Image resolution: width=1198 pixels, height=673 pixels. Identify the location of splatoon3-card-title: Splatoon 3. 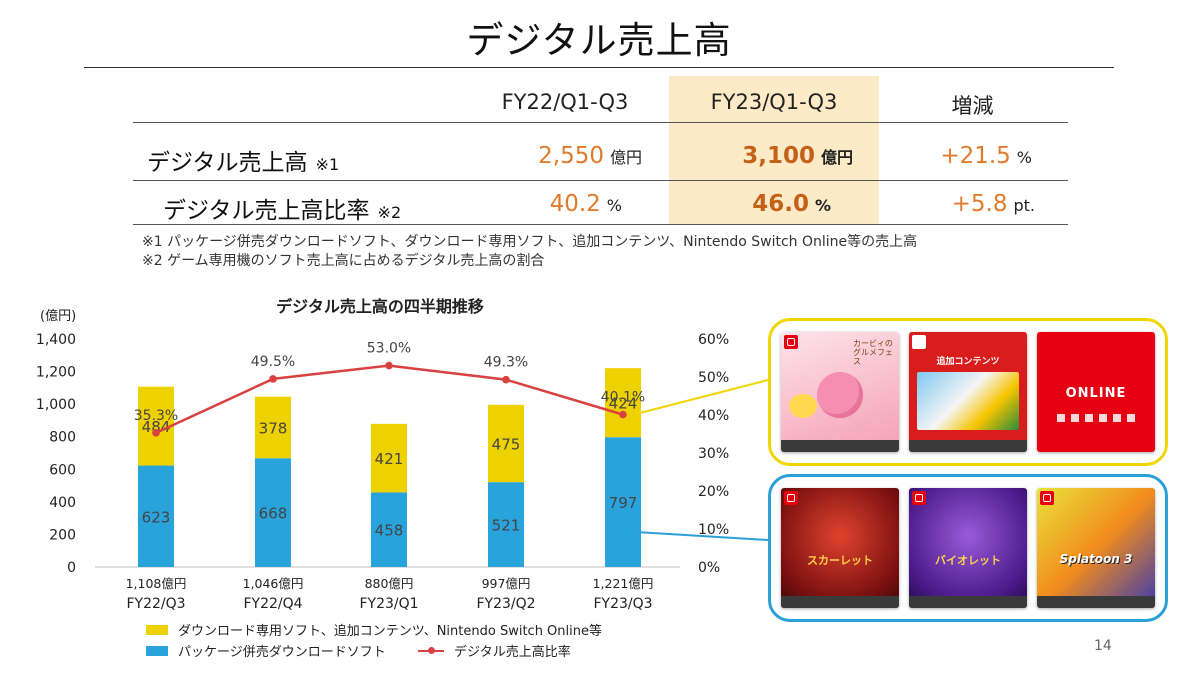
(1096, 559).